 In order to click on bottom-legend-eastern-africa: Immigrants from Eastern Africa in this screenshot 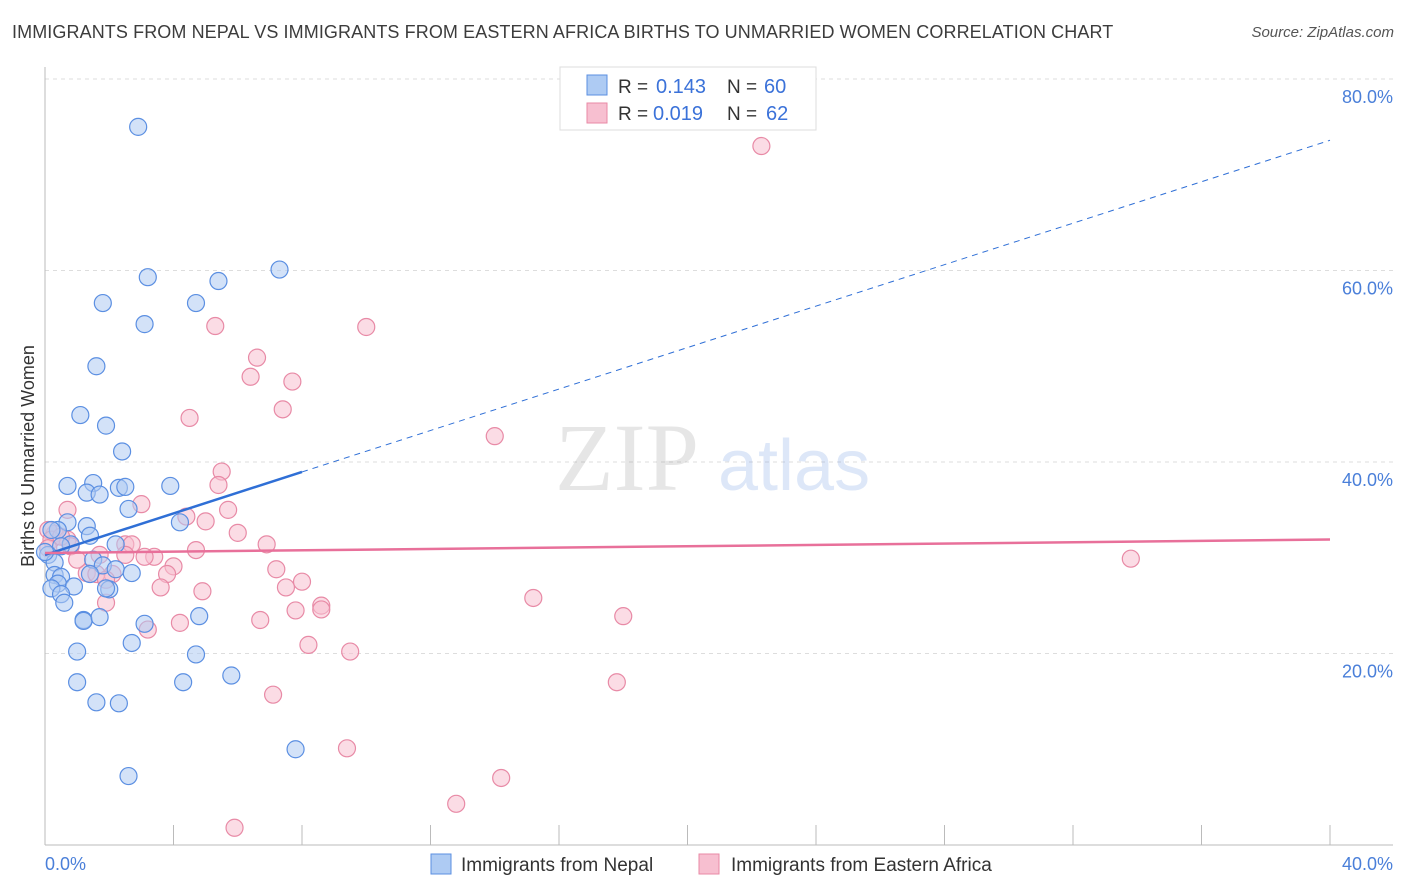, I will do `click(861, 865)`.